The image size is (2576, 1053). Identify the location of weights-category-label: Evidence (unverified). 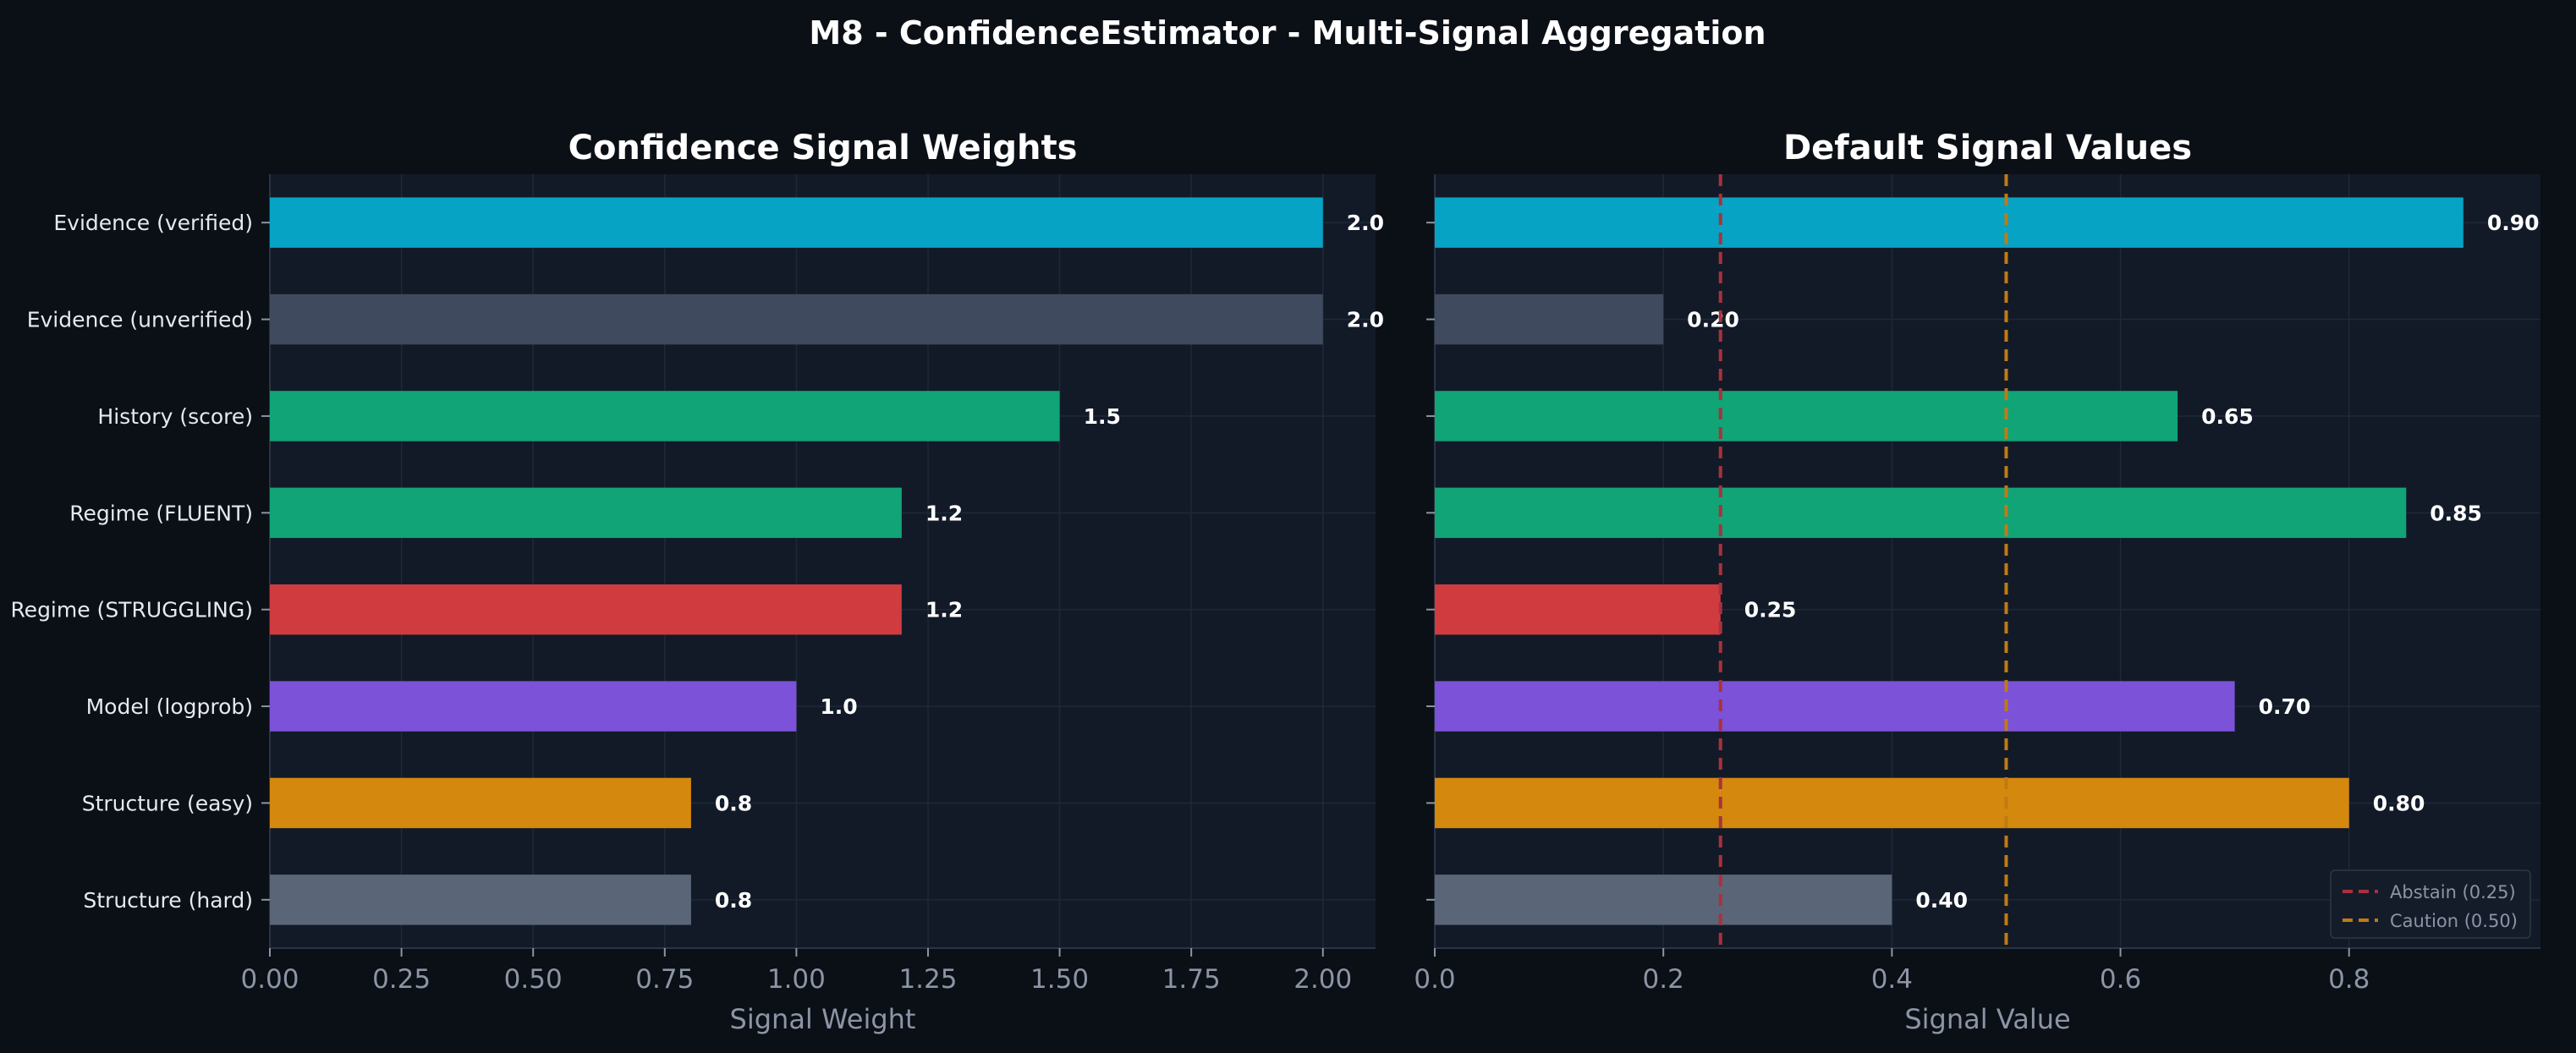
(140, 320).